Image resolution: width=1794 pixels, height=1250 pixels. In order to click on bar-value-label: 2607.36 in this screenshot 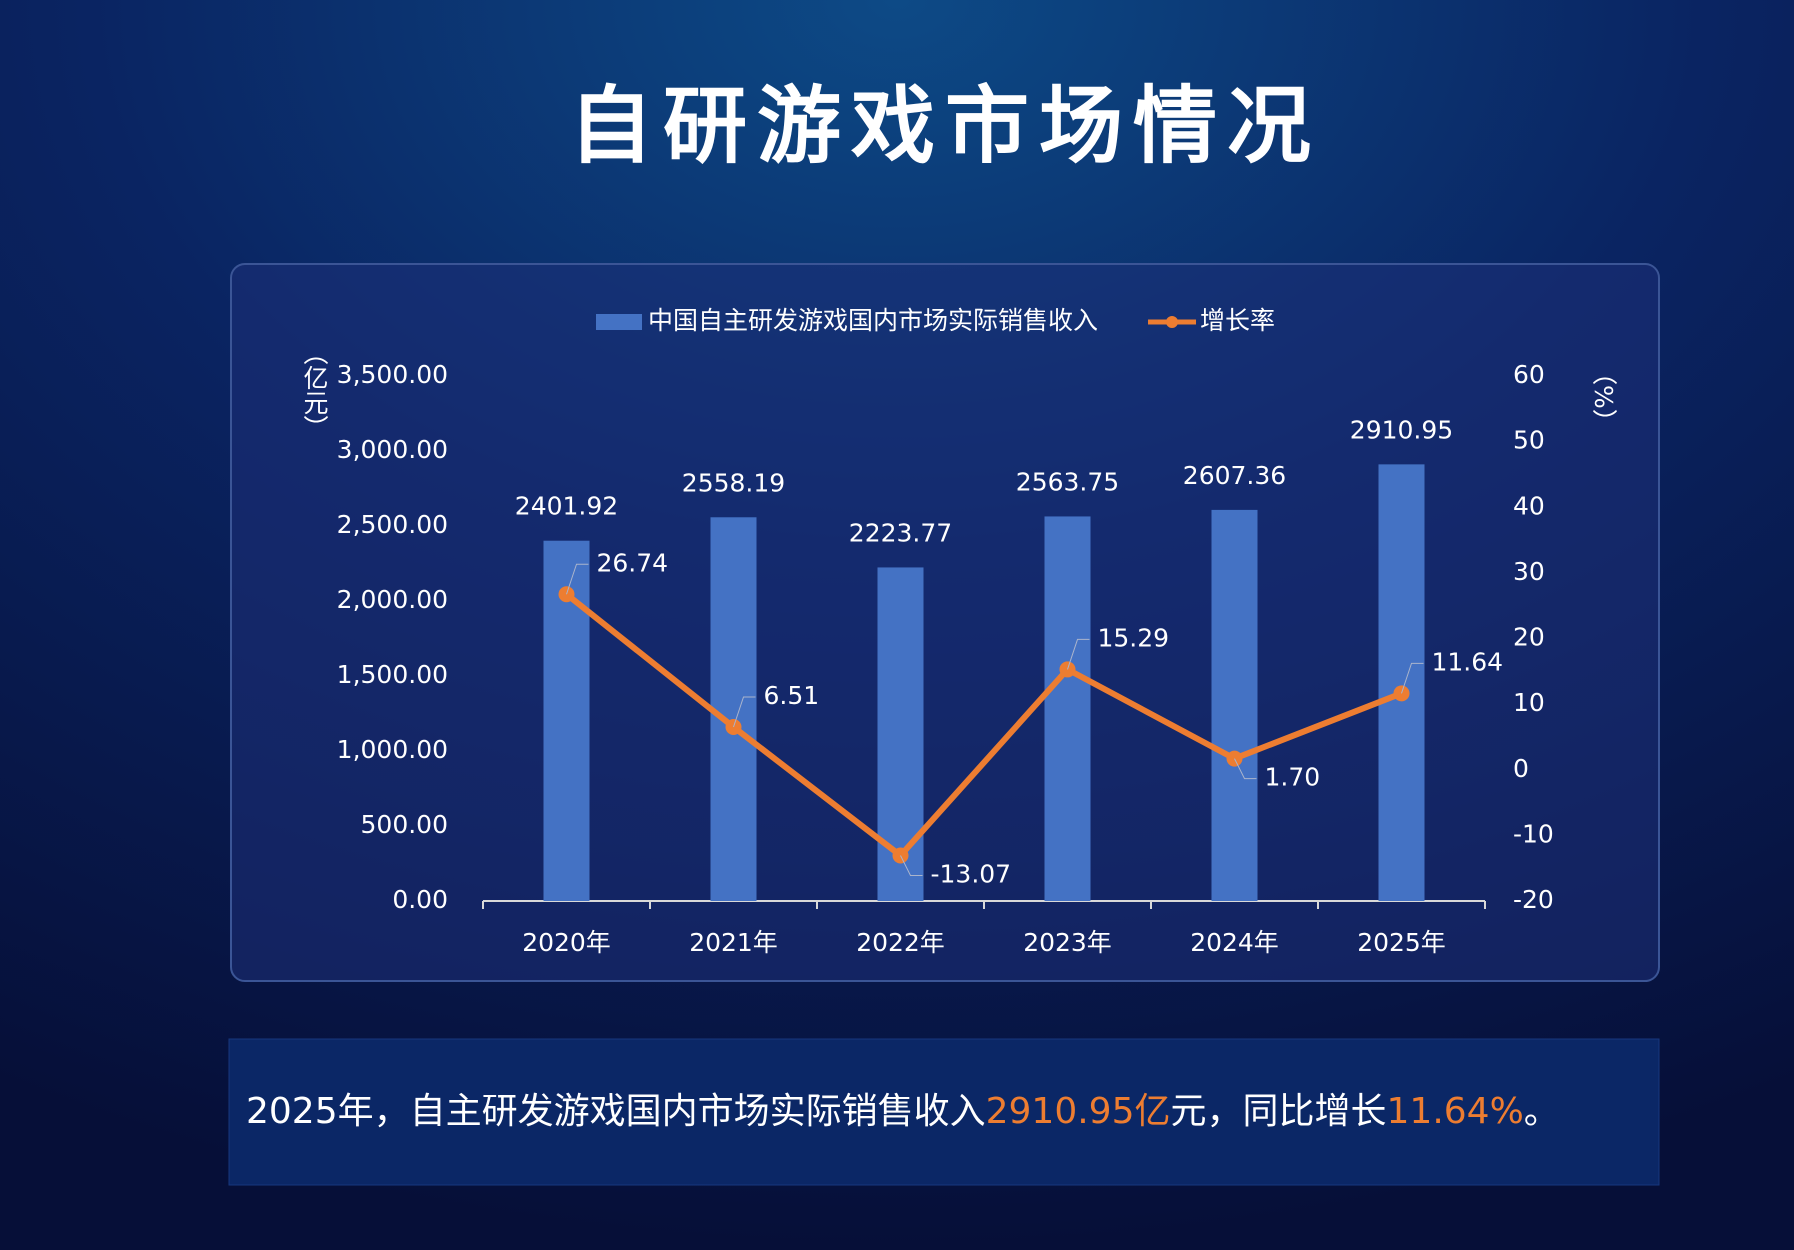, I will do `click(1234, 475)`.